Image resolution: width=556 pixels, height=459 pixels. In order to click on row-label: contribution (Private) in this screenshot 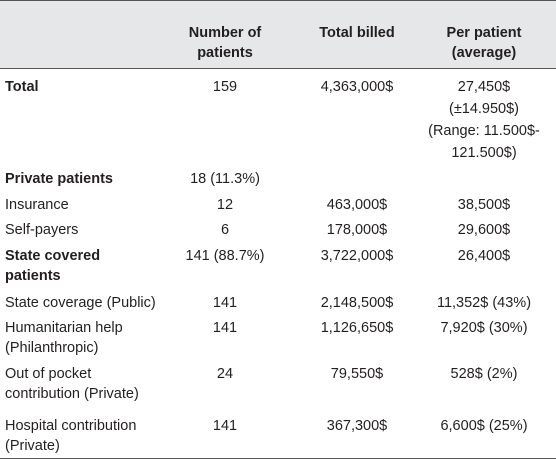, I will do `click(72, 394)`.